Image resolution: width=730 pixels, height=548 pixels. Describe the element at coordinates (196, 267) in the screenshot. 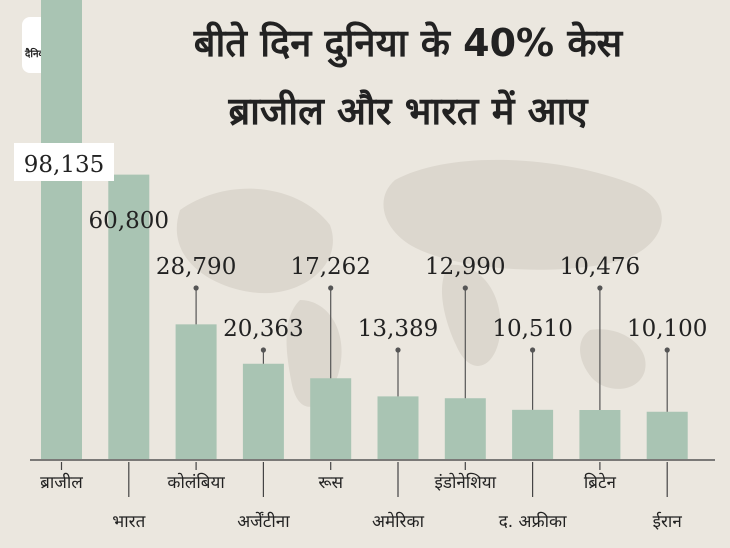

I see `value-label: 28,790` at that location.